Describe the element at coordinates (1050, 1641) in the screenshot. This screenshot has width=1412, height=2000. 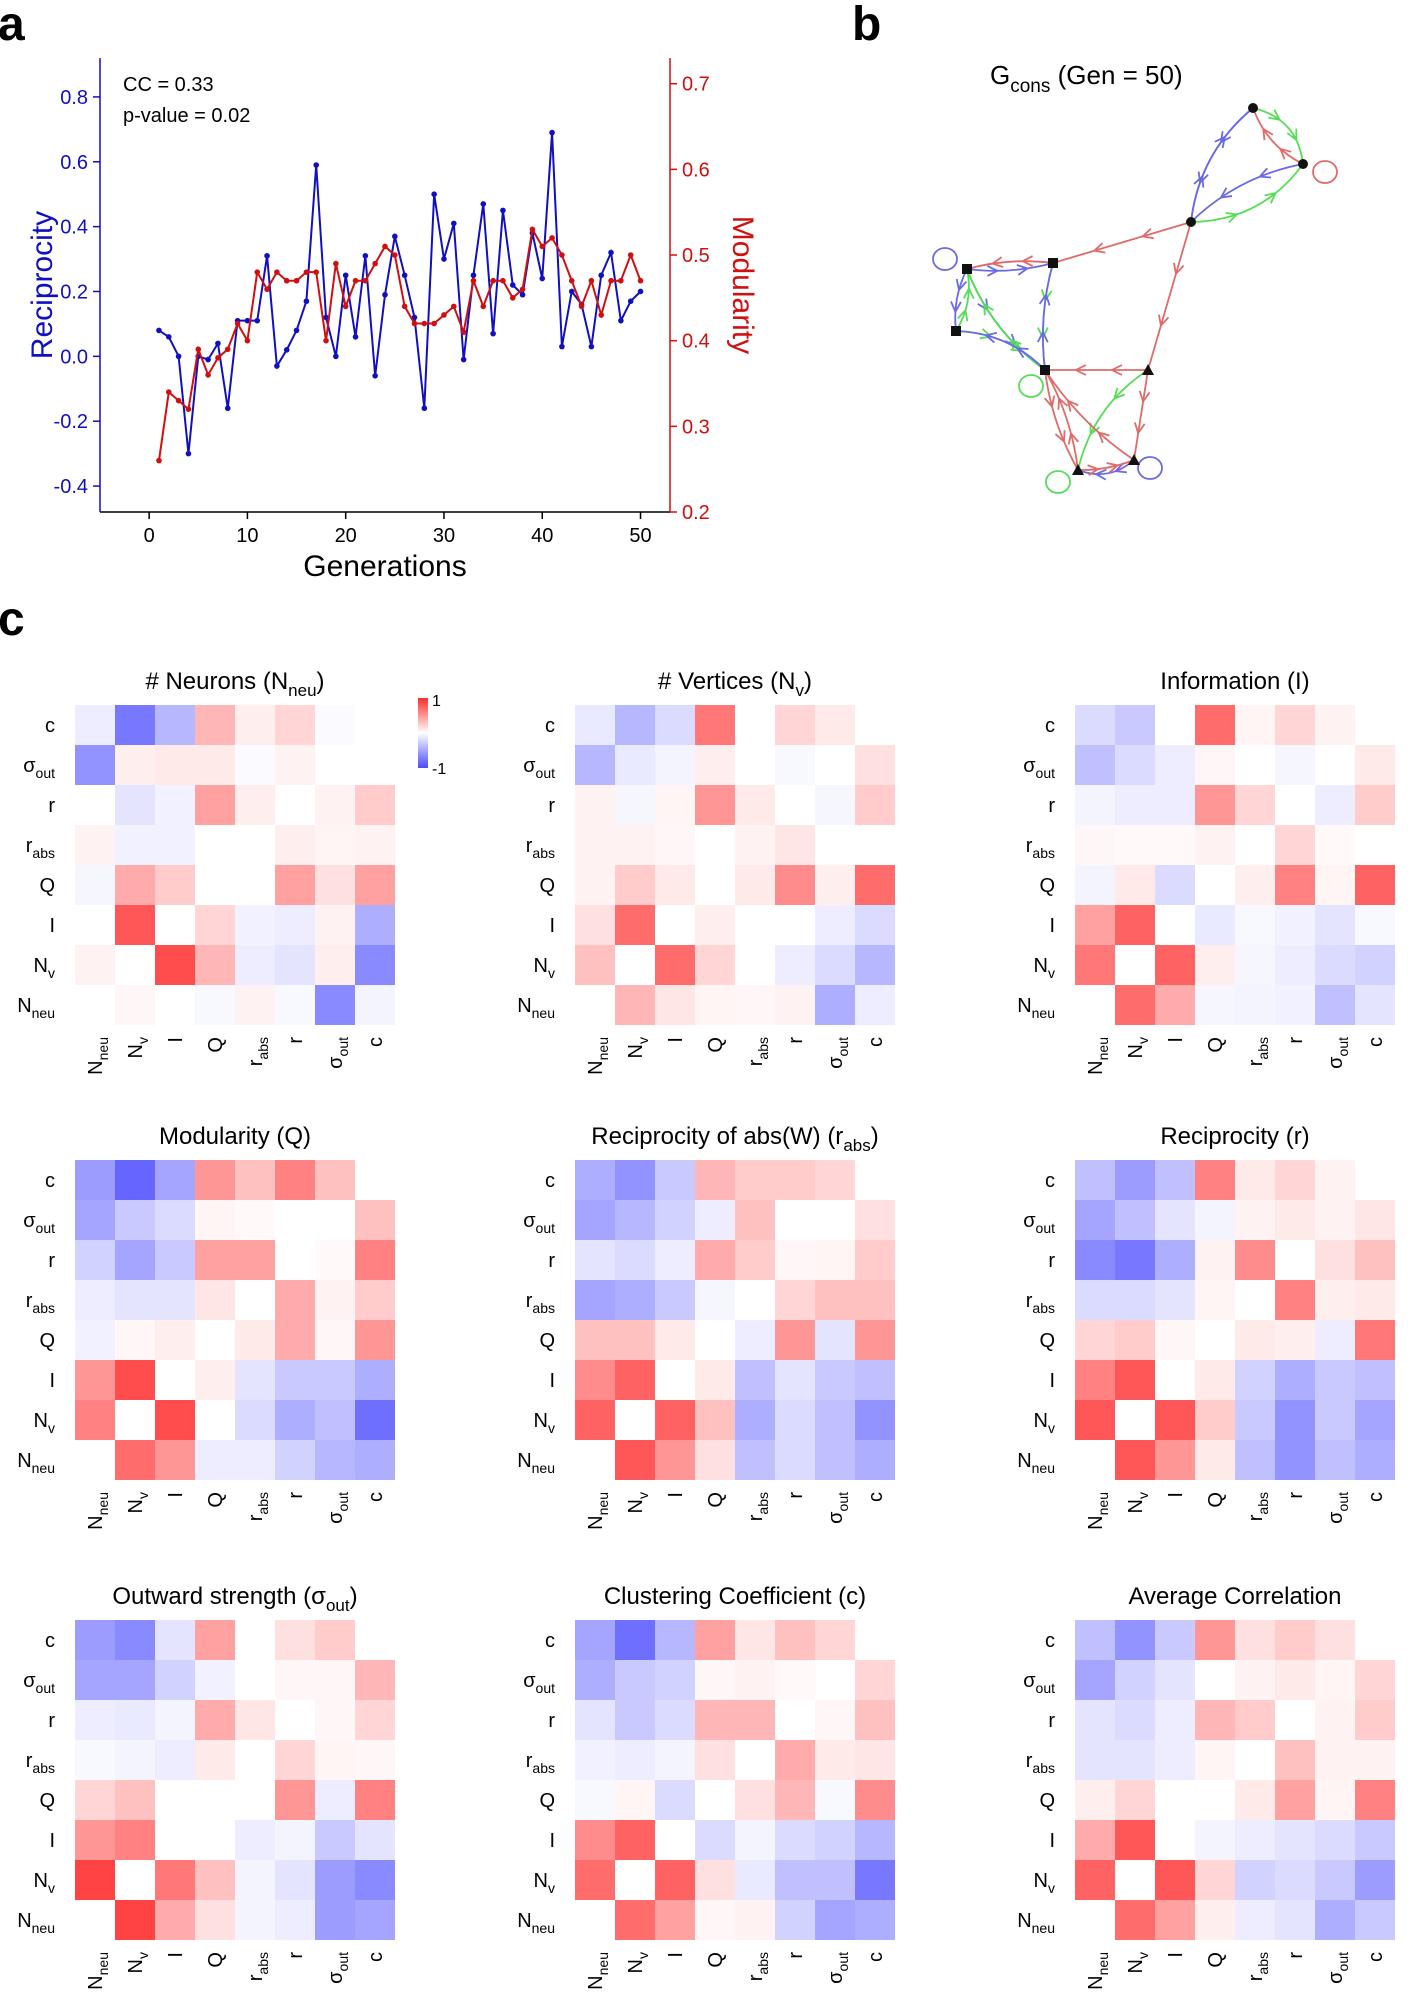
I see `row-label: c` at that location.